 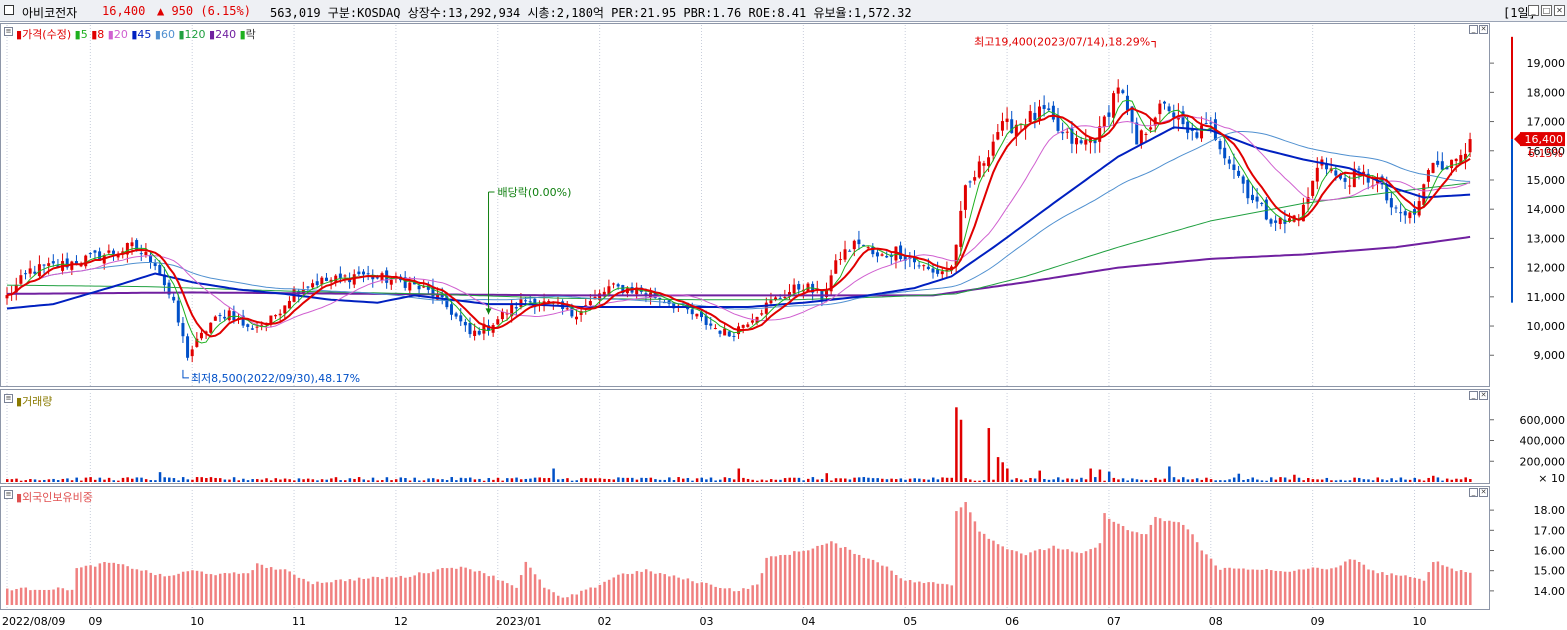 What do you see at coordinates (1483, 29) in the screenshot?
I see `panel-close-icon: ✕` at bounding box center [1483, 29].